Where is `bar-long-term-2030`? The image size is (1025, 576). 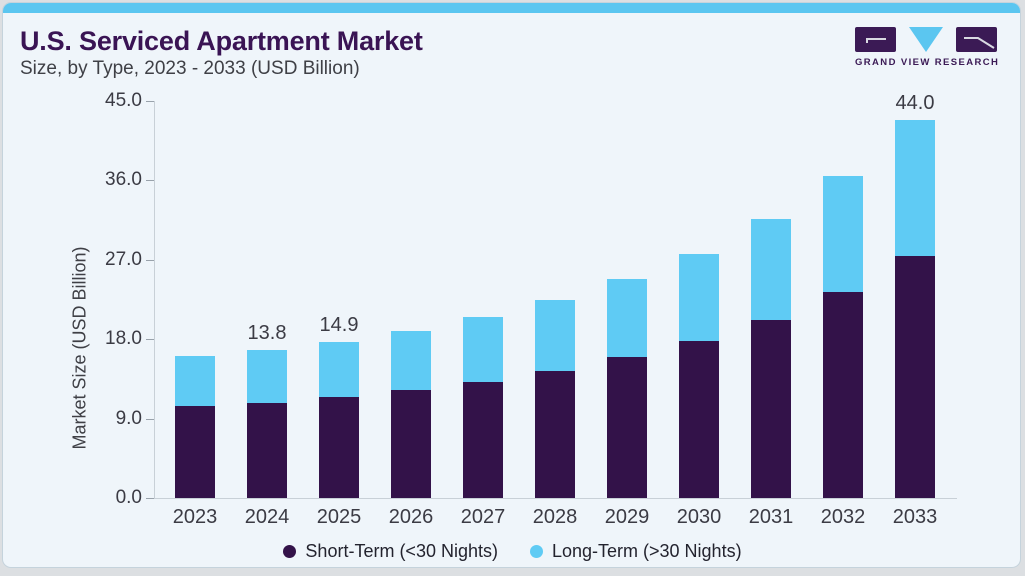 bar-long-term-2030 is located at coordinates (699, 297).